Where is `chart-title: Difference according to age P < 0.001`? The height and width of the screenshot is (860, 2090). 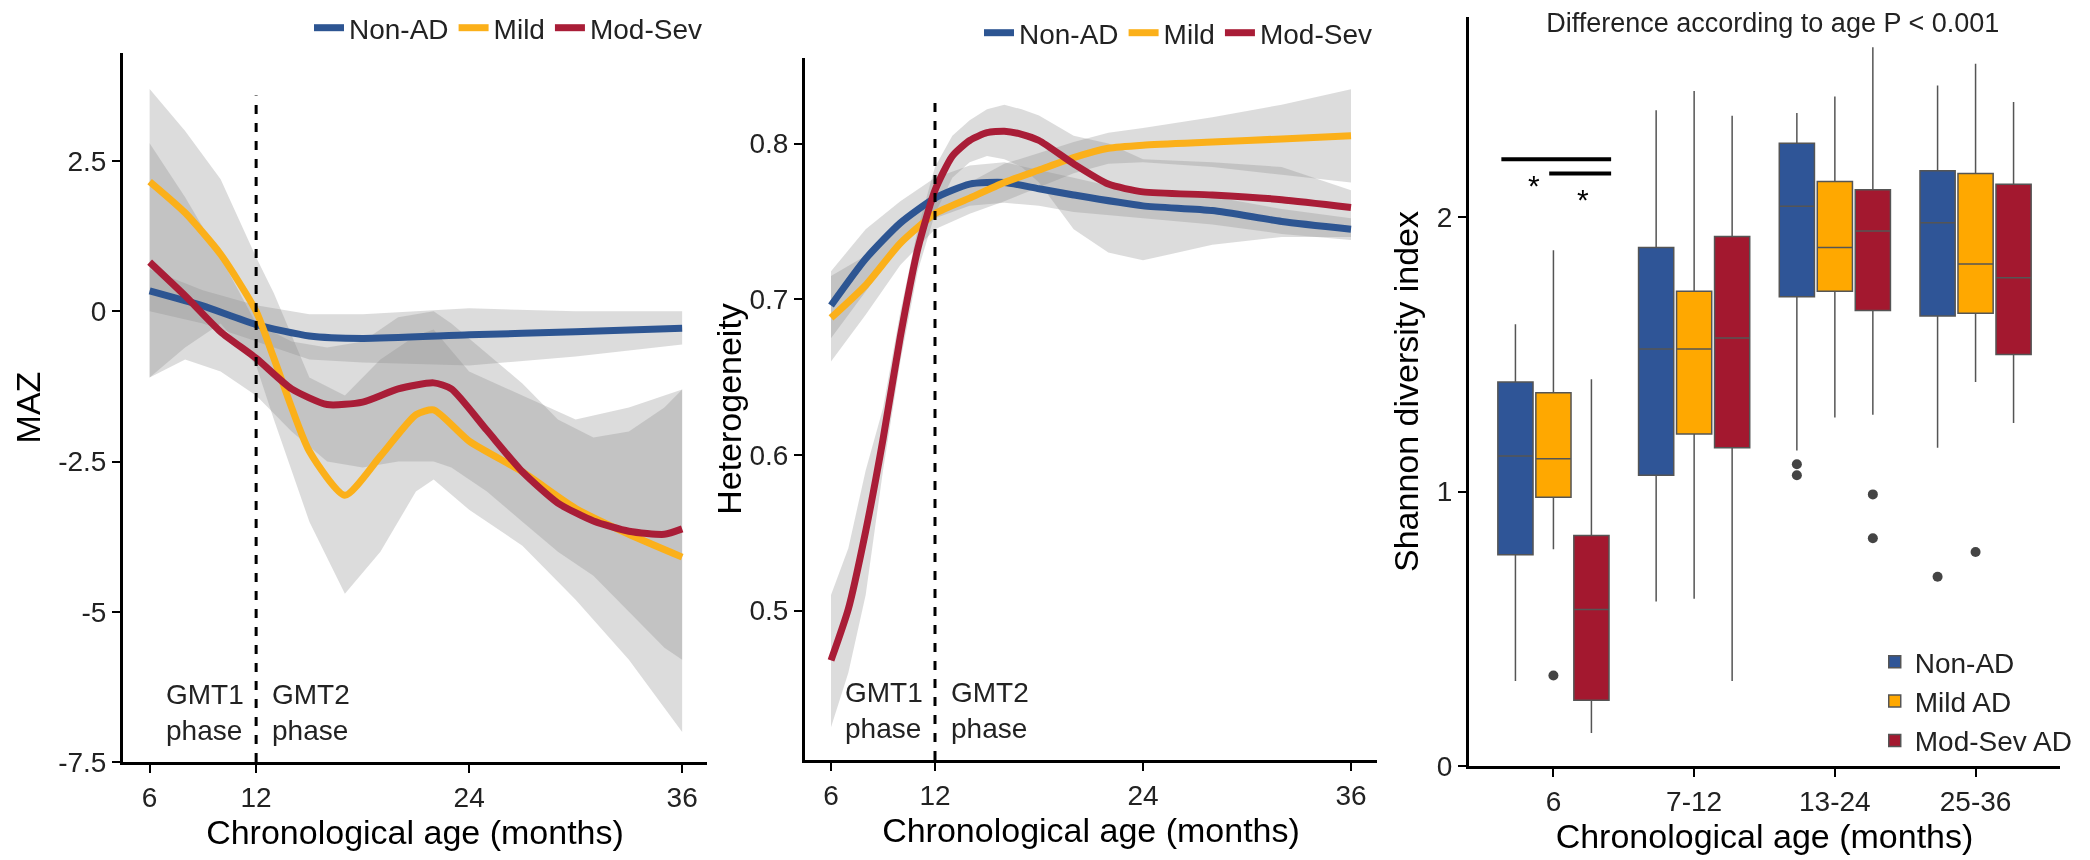 chart-title: Difference according to age P < 0.001 is located at coordinates (1773, 22).